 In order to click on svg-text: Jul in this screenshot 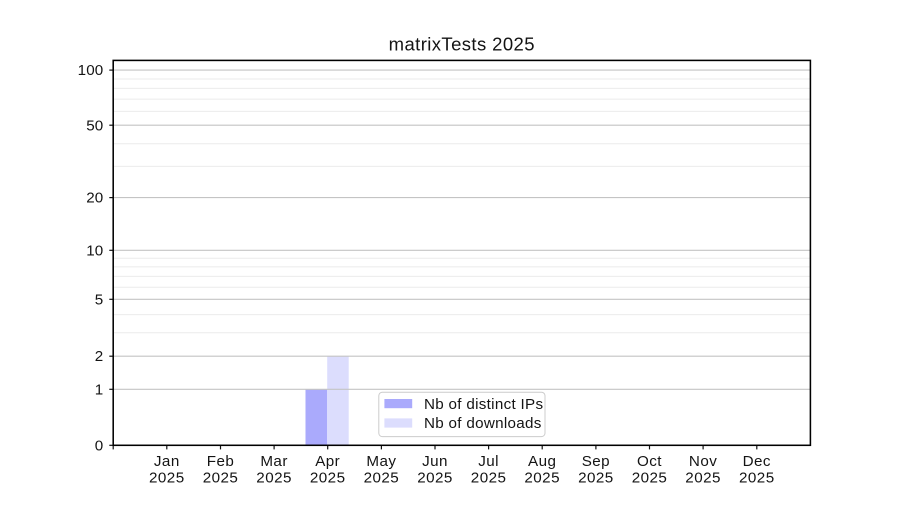, I will do `click(488, 461)`.